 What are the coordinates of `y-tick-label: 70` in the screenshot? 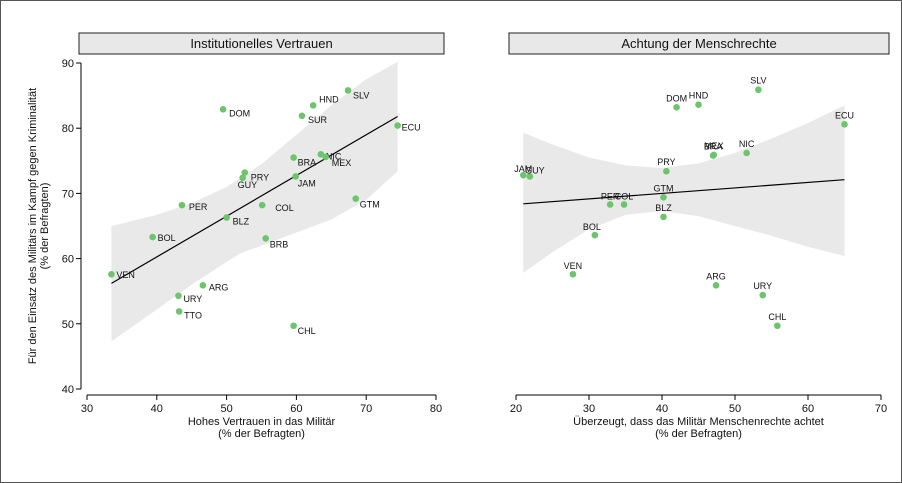 It's located at (68, 194).